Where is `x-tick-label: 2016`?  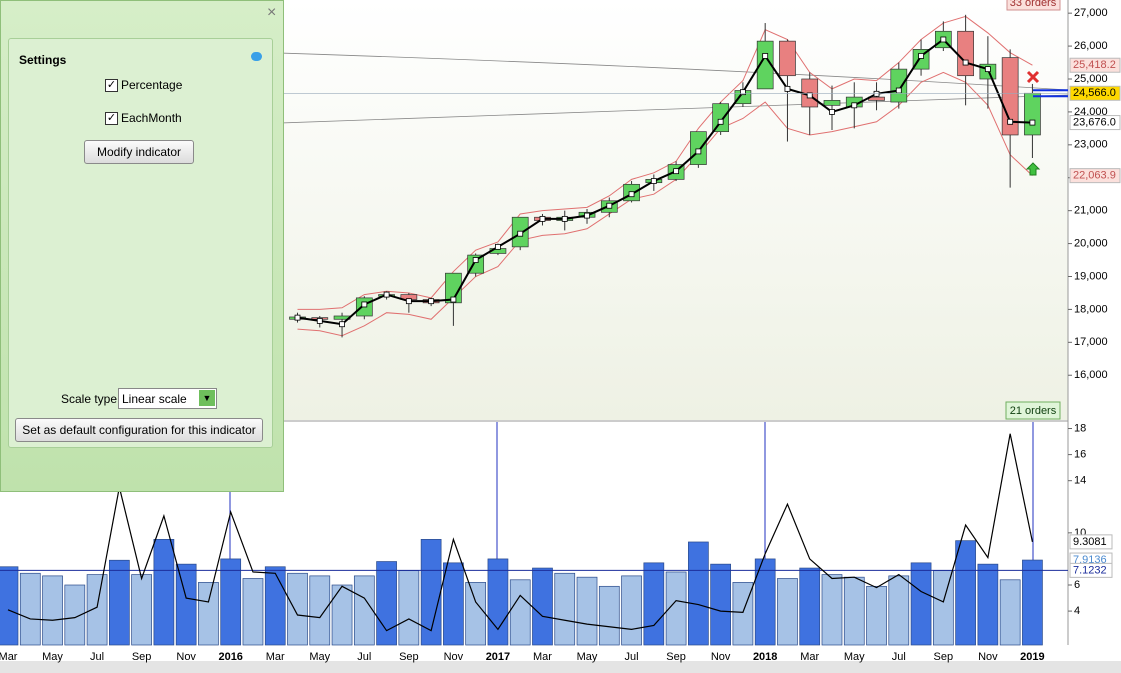
x-tick-label: 2016 is located at coordinates (230, 657).